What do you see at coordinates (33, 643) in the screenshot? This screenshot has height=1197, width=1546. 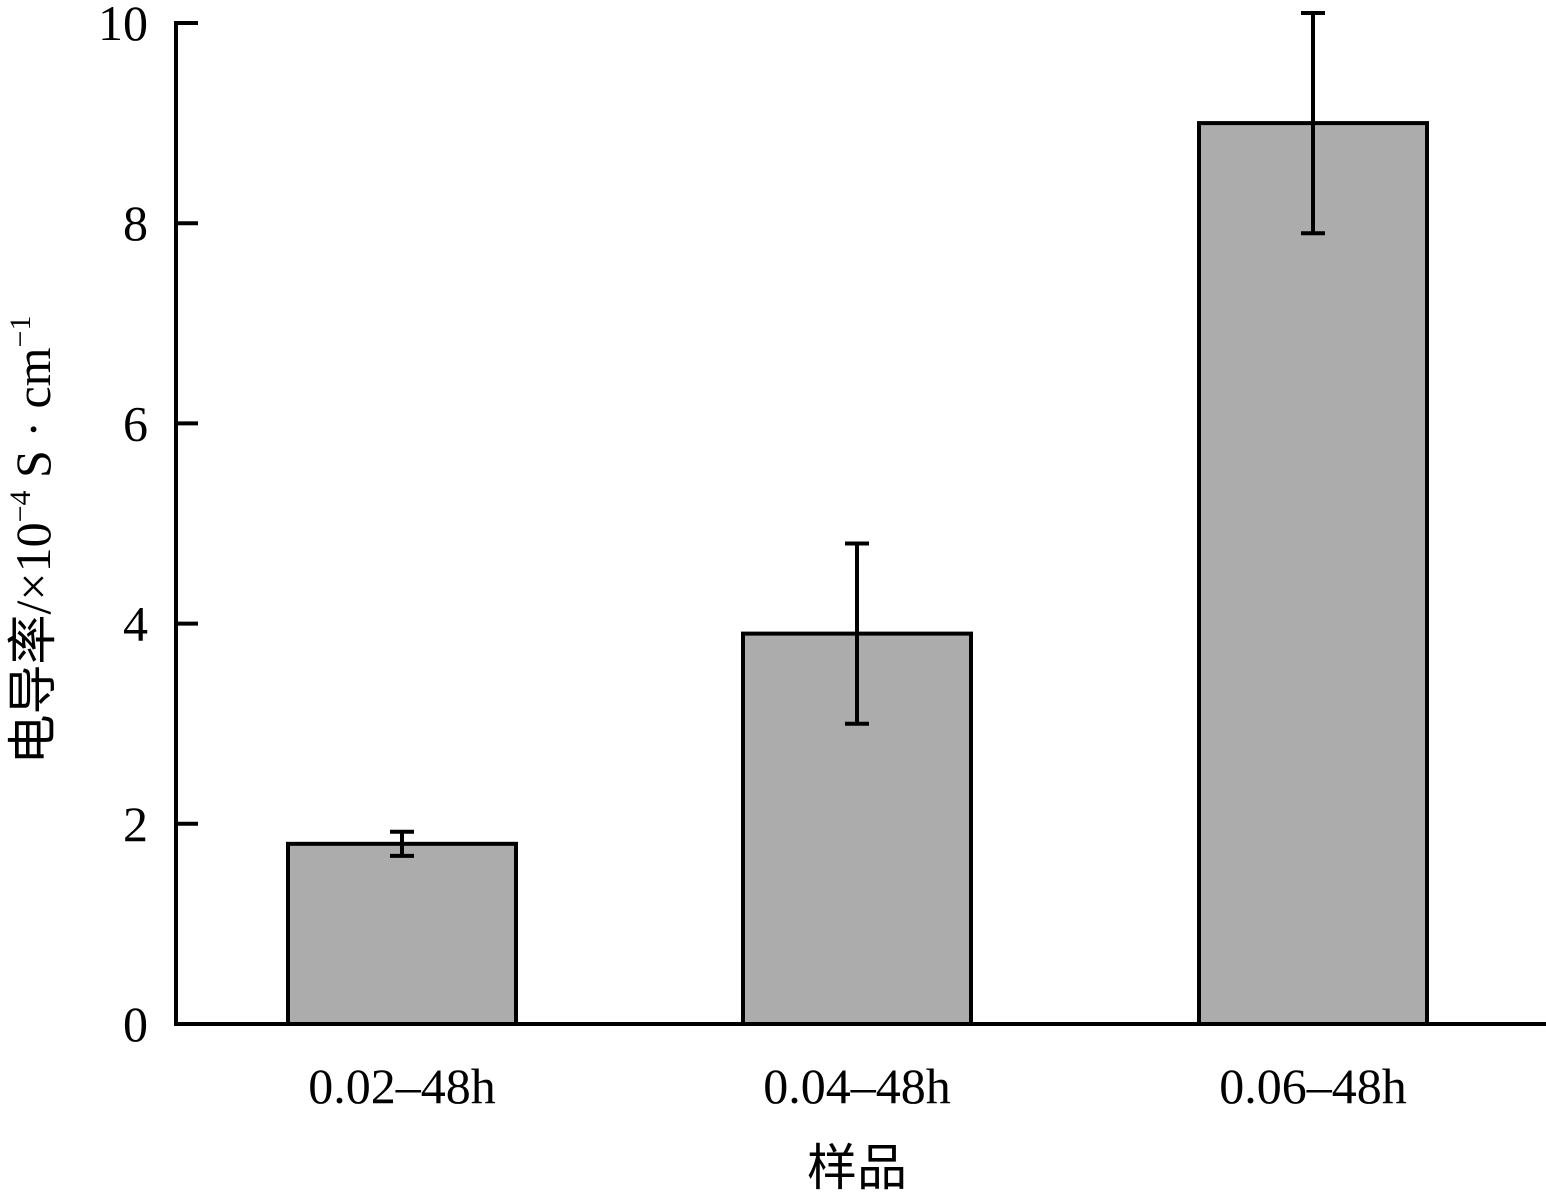 I see `y-axis-title-main: 电导率/×10` at bounding box center [33, 643].